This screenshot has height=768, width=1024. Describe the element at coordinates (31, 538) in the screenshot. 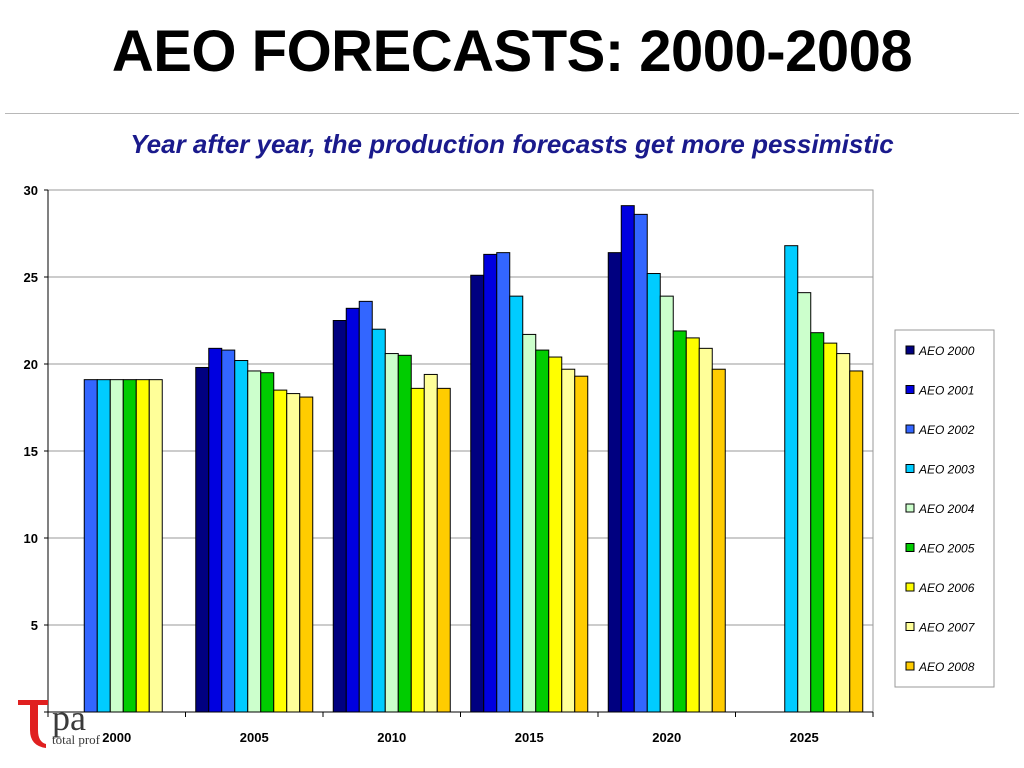

I see `y-tick-label: 10` at that location.